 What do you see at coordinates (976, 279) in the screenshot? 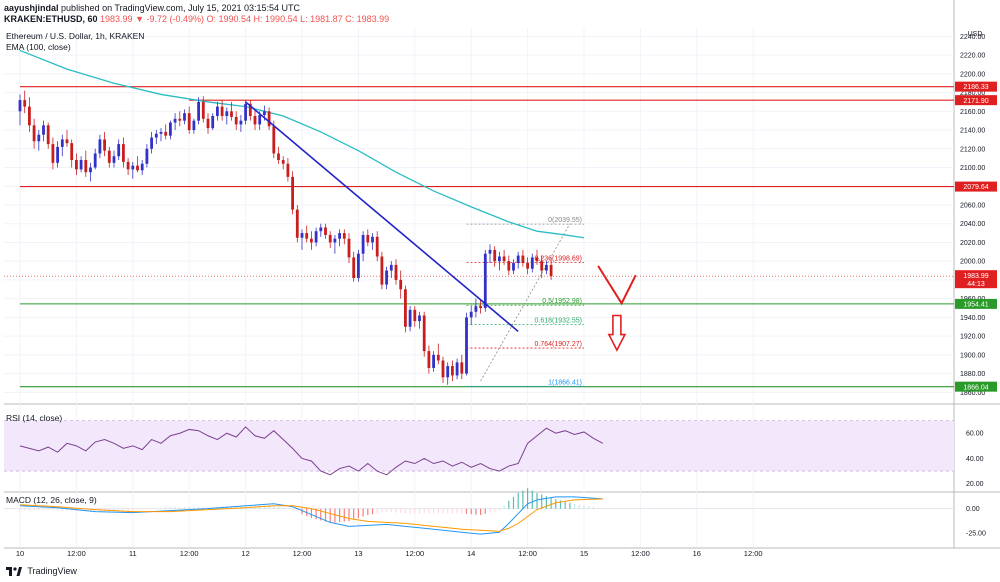
I see `current-price-tag` at bounding box center [976, 279].